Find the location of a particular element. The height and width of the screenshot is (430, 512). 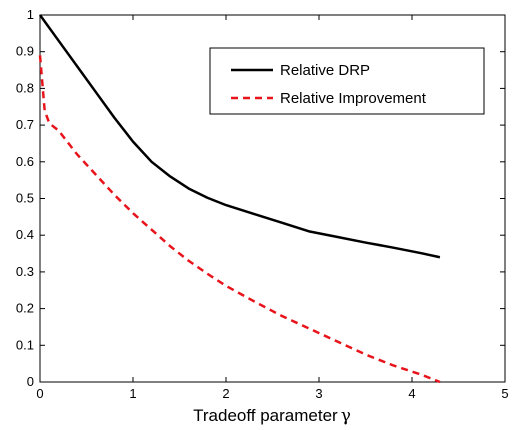

x-tick-label: 3 is located at coordinates (318, 393).